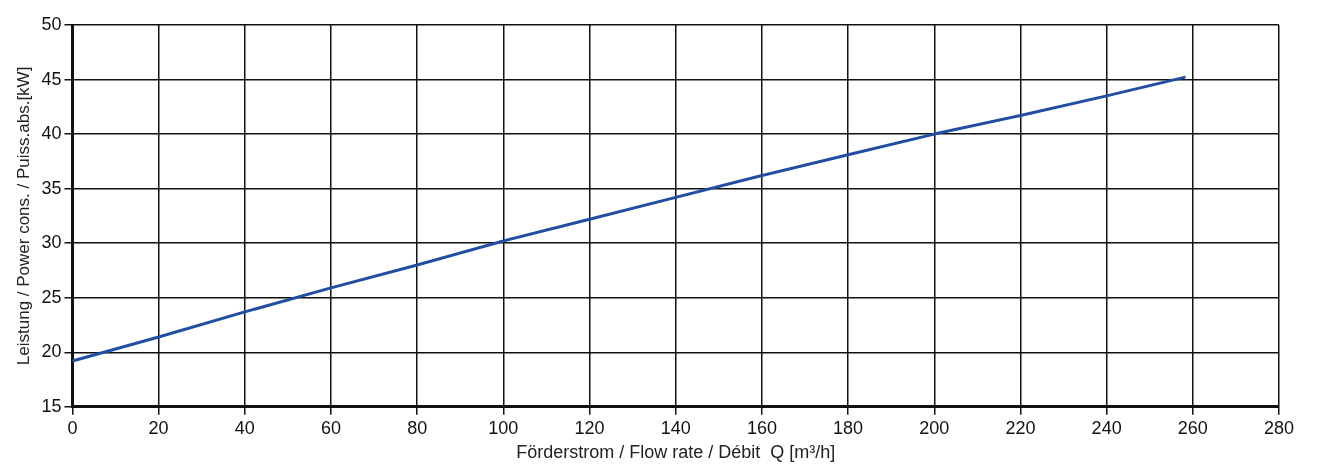 The image size is (1319, 469). I want to click on x-tick-label: 200, so click(934, 427).